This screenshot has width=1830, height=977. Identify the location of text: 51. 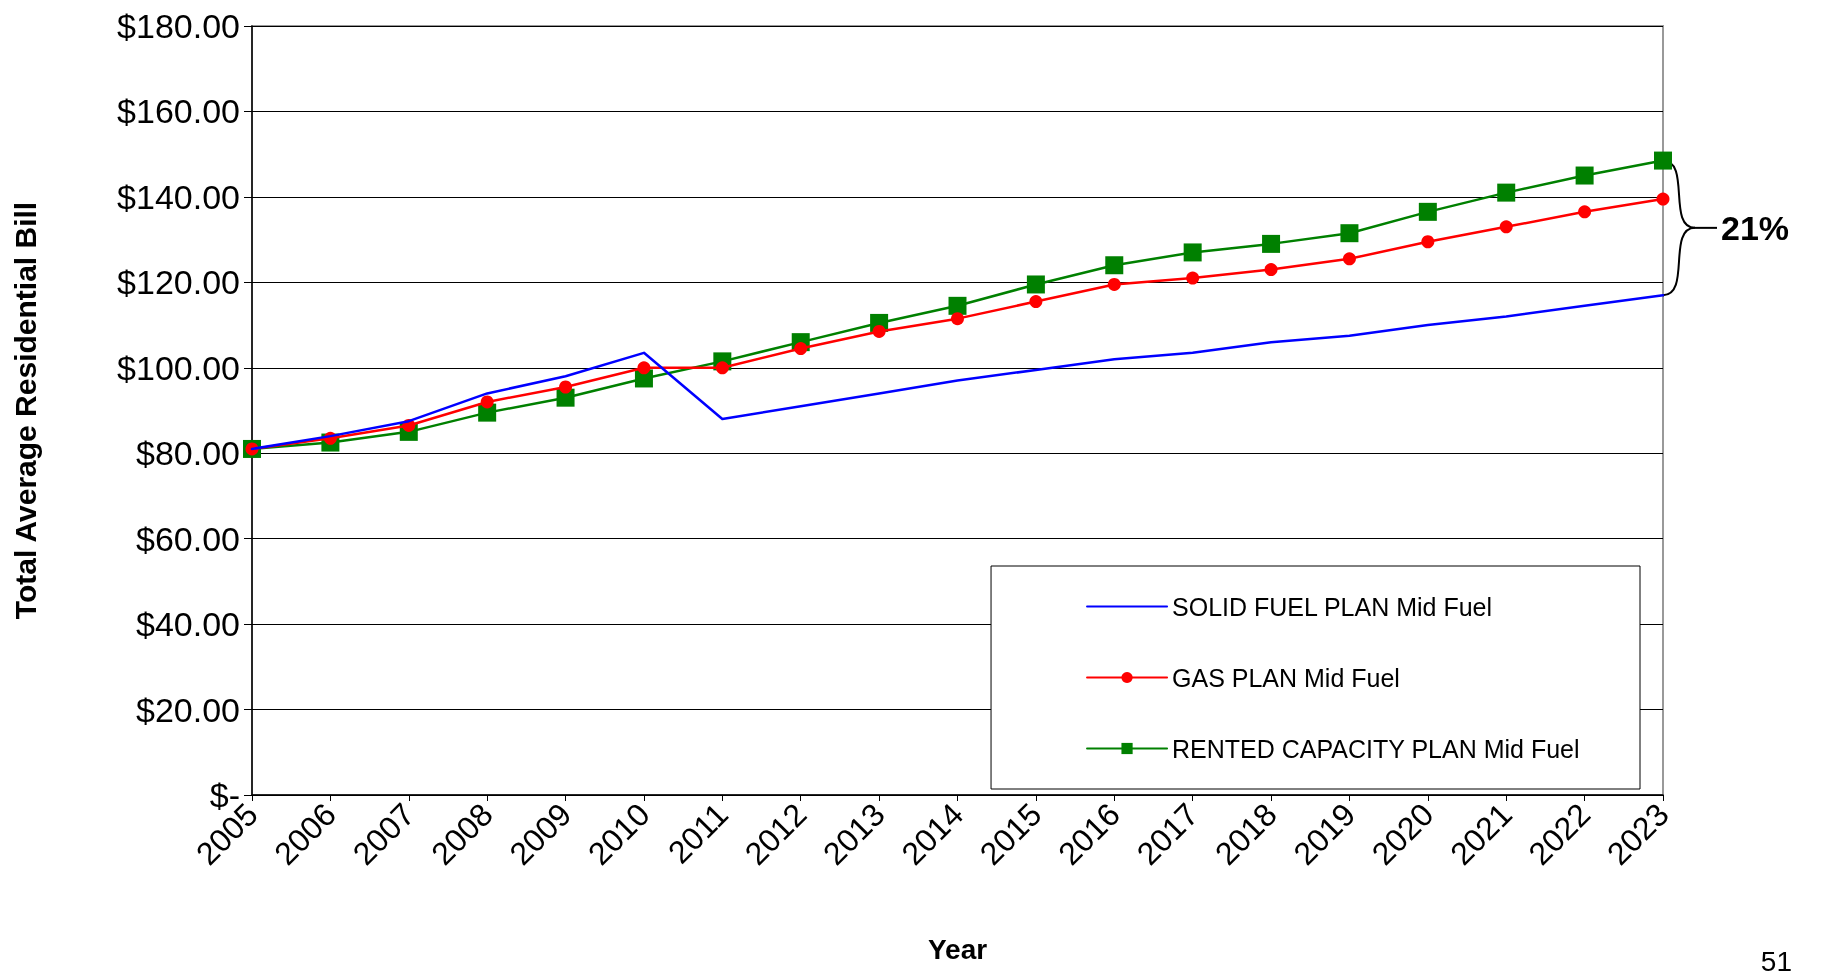
(1776, 961).